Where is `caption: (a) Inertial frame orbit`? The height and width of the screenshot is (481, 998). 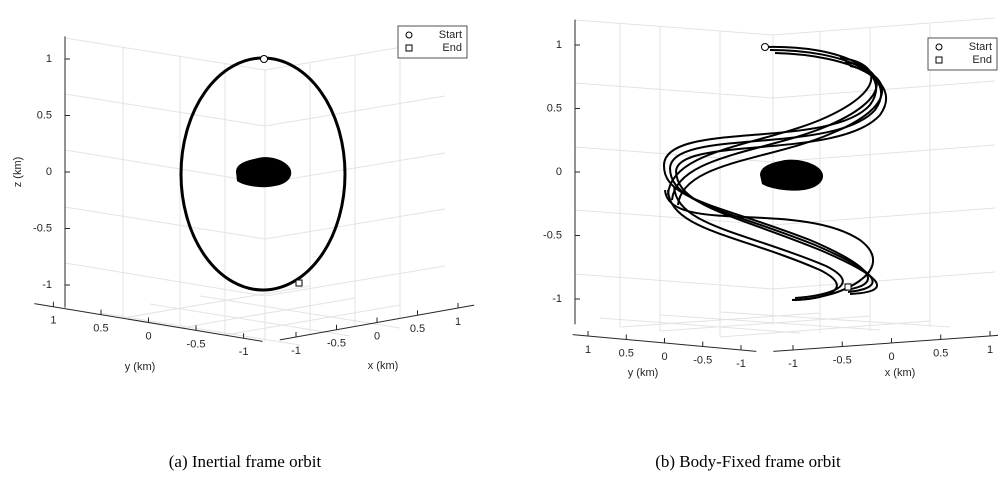 caption: (a) Inertial frame orbit is located at coordinates (245, 461).